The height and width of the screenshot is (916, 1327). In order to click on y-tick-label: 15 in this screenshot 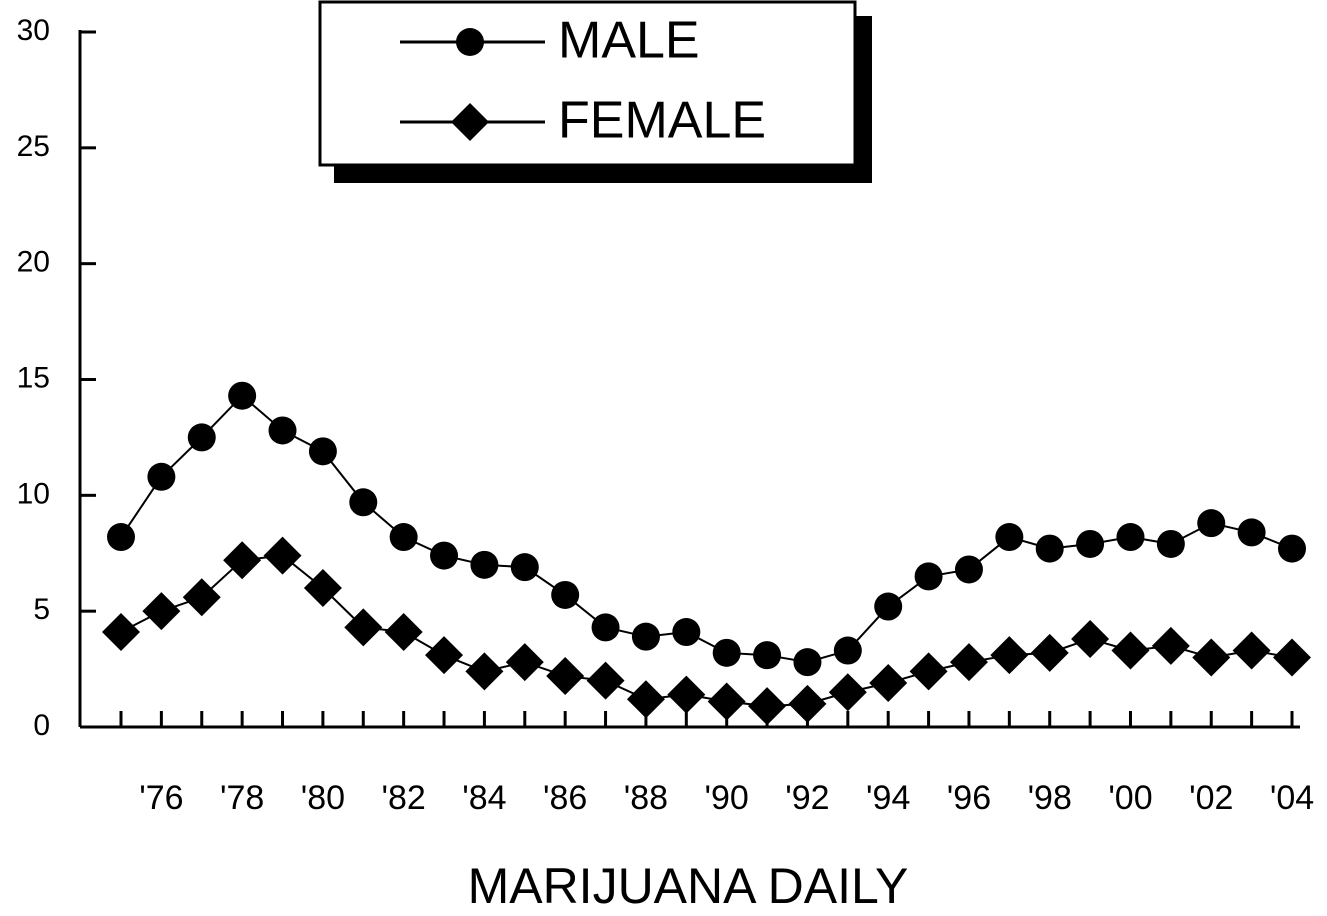, I will do `click(33, 377)`.